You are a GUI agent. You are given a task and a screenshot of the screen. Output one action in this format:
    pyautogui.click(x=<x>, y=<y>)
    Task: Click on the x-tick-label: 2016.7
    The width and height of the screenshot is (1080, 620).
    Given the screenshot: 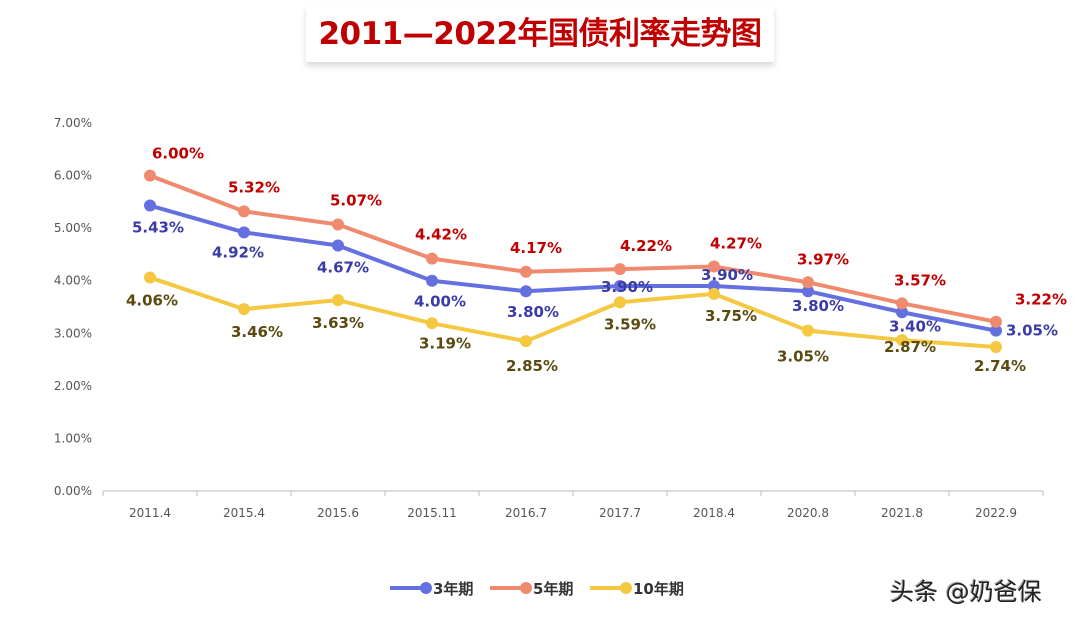 What is the action you would take?
    pyautogui.click(x=526, y=513)
    